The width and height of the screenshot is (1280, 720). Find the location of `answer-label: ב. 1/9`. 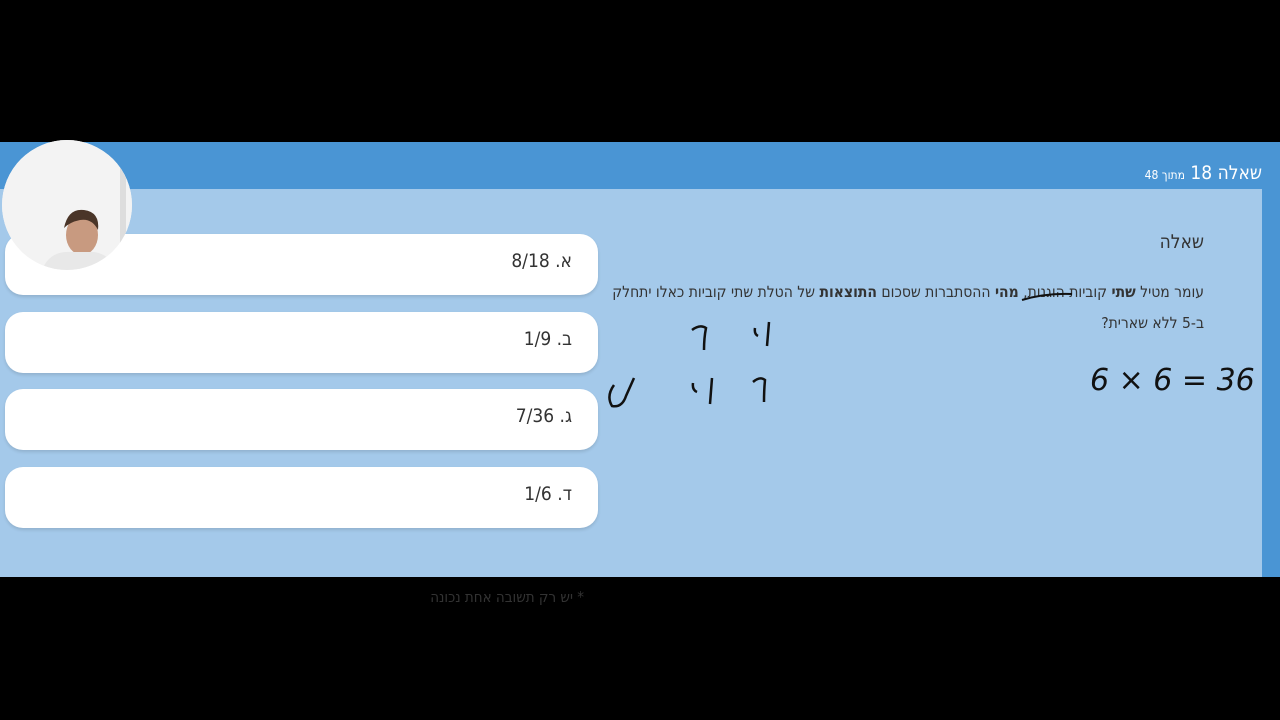

answer-label: ב. 1/9 is located at coordinates (547, 339).